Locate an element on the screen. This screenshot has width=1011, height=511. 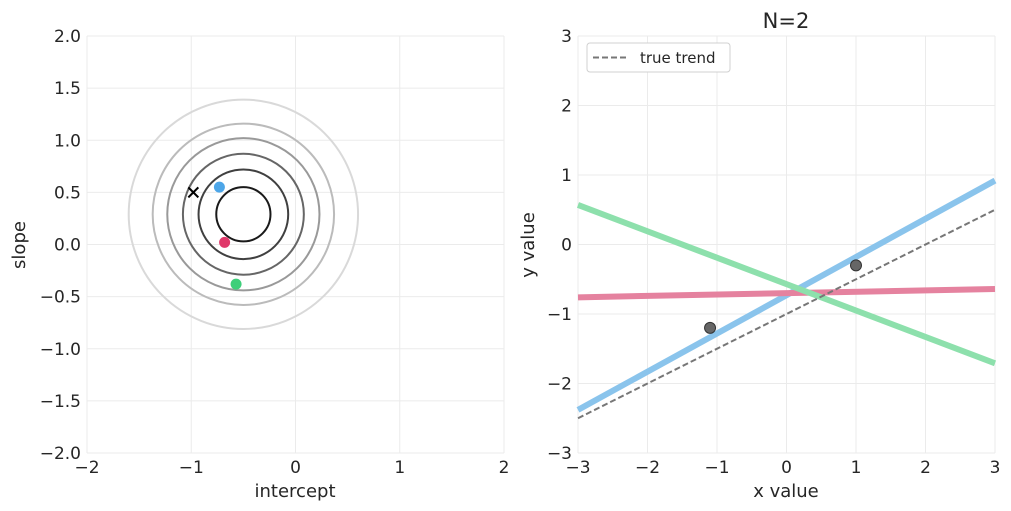
legend-entry-true-trend: true trend is located at coordinates (678, 58).